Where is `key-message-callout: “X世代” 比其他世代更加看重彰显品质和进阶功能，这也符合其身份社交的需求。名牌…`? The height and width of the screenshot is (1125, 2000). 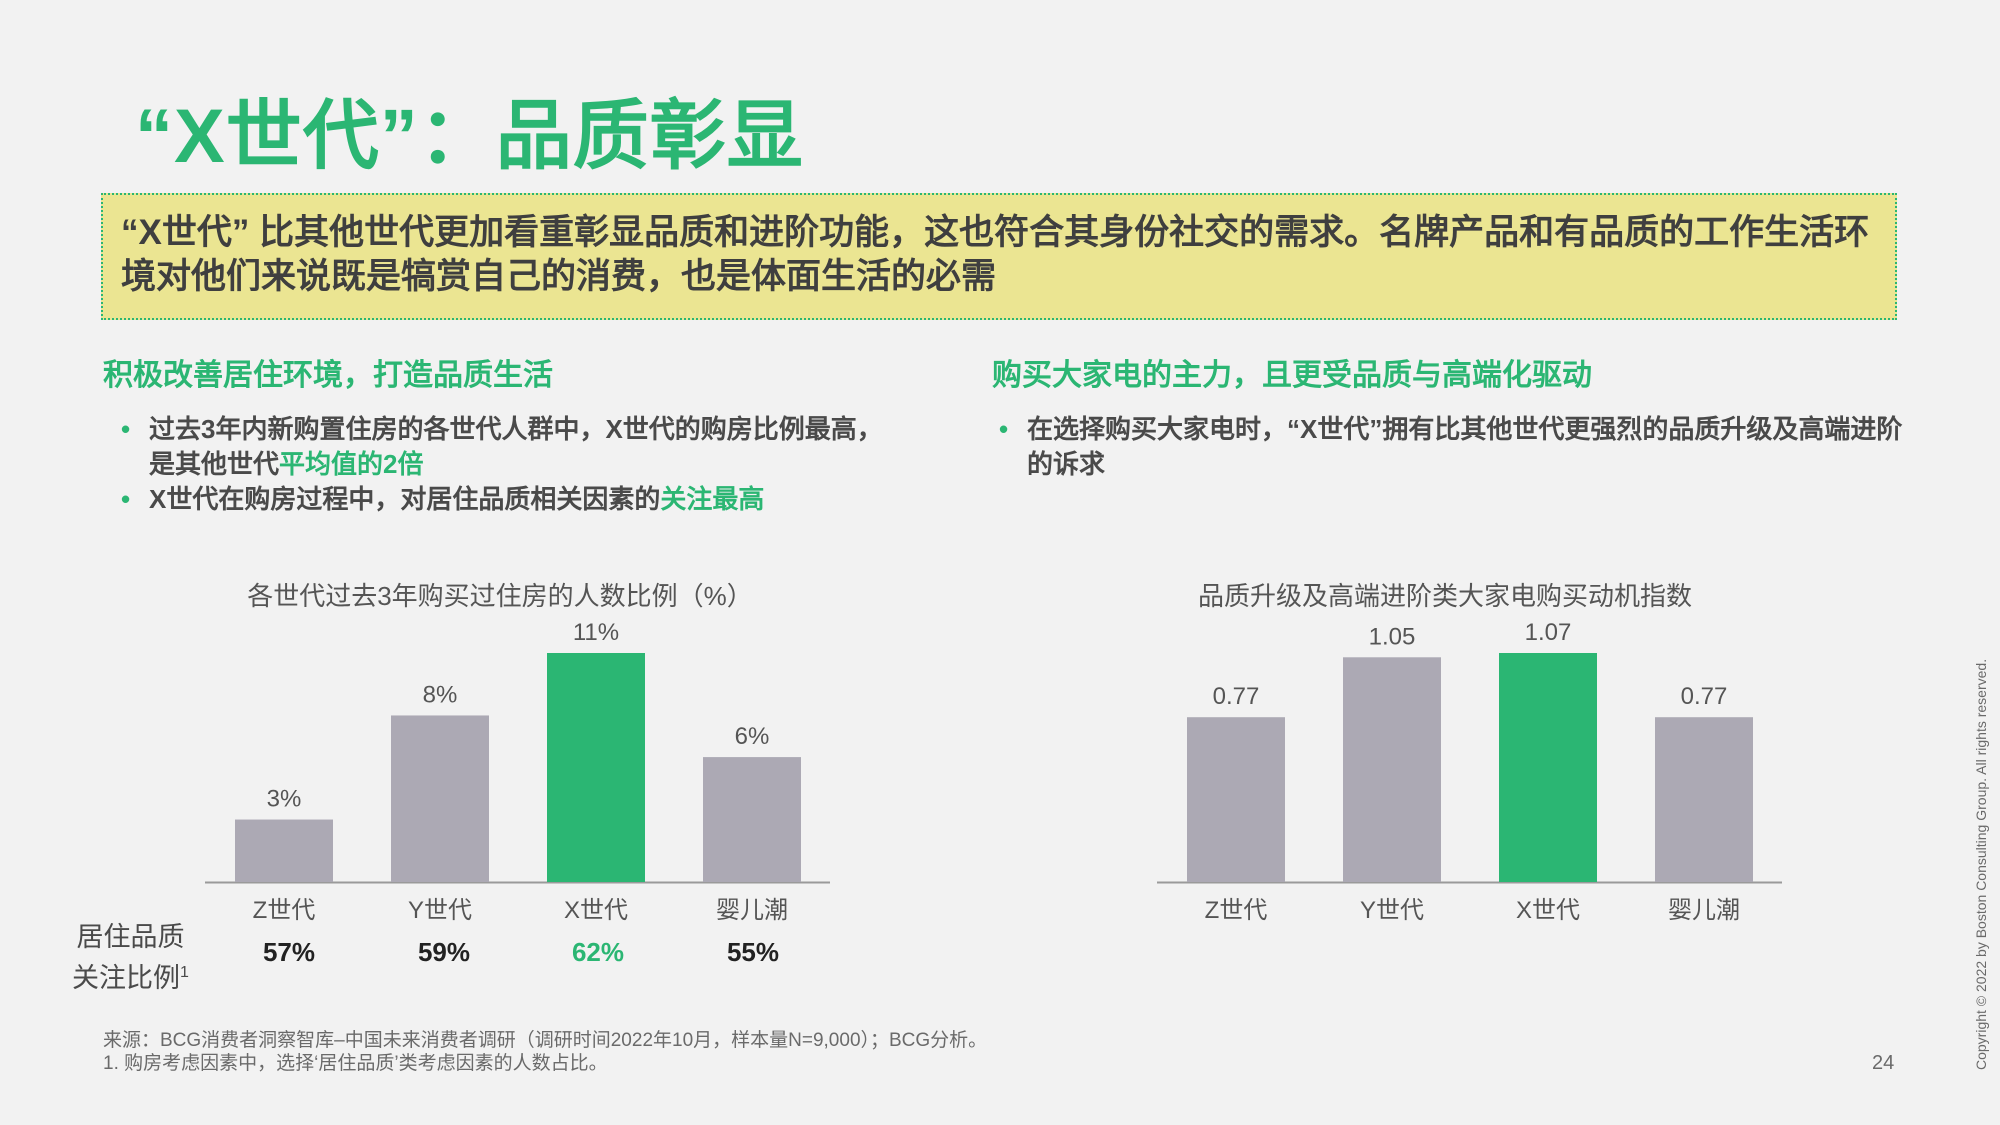
key-message-callout: “X世代” 比其他世代更加看重彰显品质和进阶功能，这也符合其身份社交的需求。名牌… is located at coordinates (999, 256).